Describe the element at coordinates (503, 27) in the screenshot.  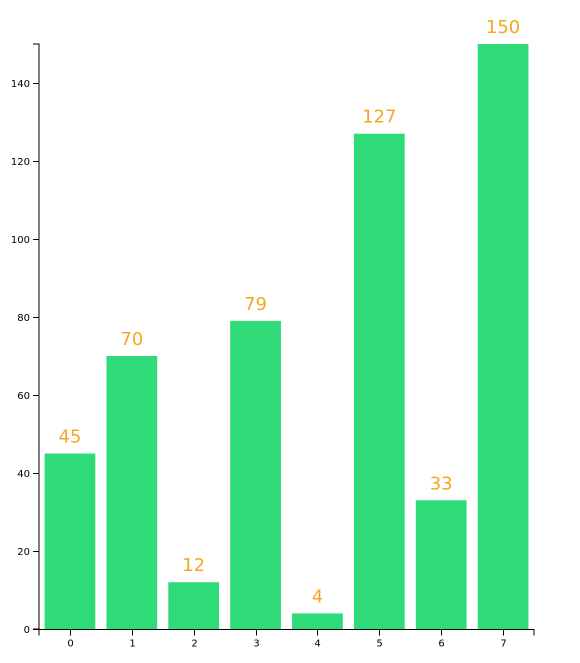
I see `bar-value-label: 150` at that location.